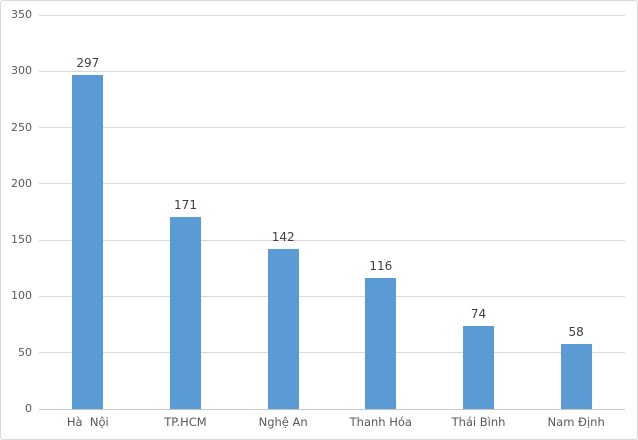 This screenshot has height=440, width=638. Describe the element at coordinates (21, 14) in the screenshot. I see `y-tick-label: 350` at that location.